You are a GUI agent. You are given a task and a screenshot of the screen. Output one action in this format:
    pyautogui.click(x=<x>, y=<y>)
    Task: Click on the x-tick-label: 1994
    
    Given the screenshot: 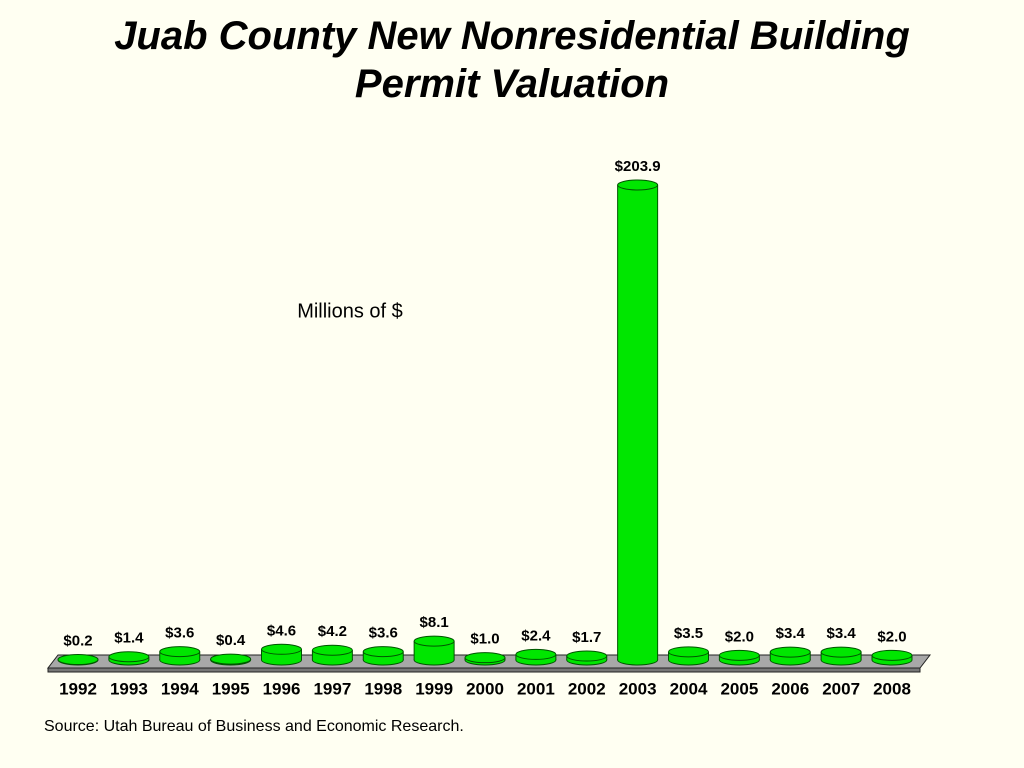 What is the action you would take?
    pyautogui.click(x=180, y=688)
    